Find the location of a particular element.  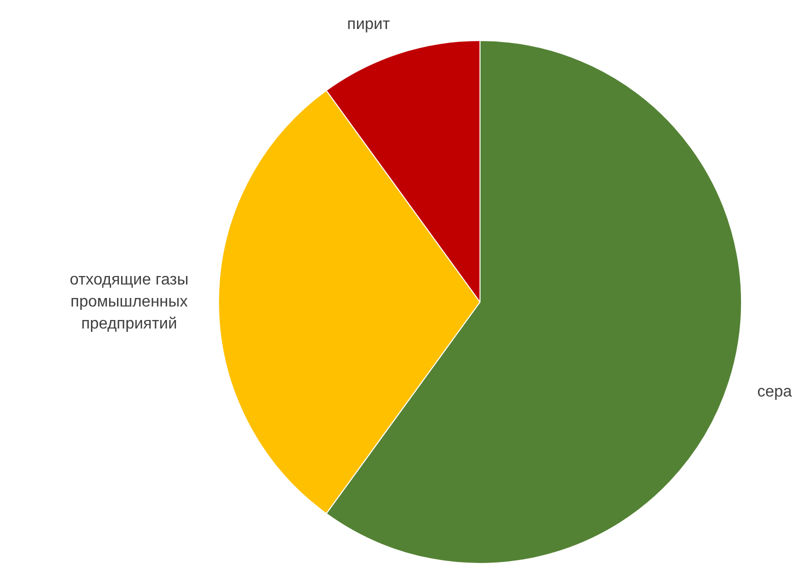

slice-label: сера is located at coordinates (774, 391).